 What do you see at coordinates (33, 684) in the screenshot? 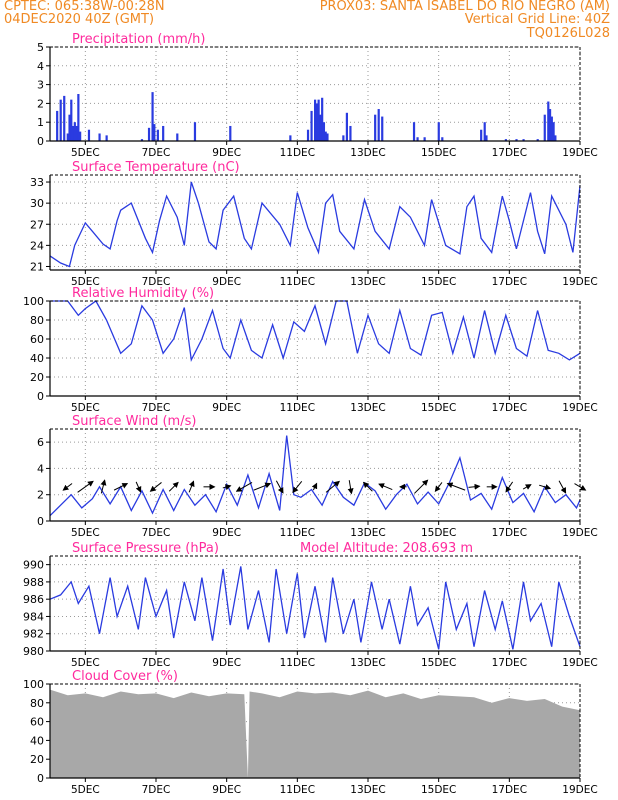
I see `cloud-cover-ytick-label: 100` at bounding box center [33, 684].